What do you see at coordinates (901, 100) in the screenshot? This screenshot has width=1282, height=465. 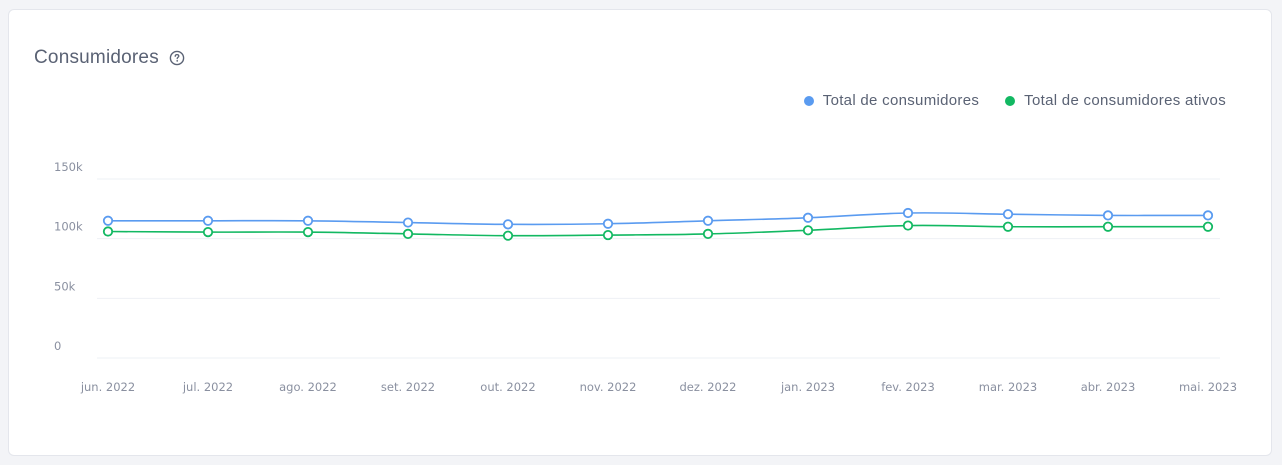 I see `legend-label-total: Total de consumidores` at bounding box center [901, 100].